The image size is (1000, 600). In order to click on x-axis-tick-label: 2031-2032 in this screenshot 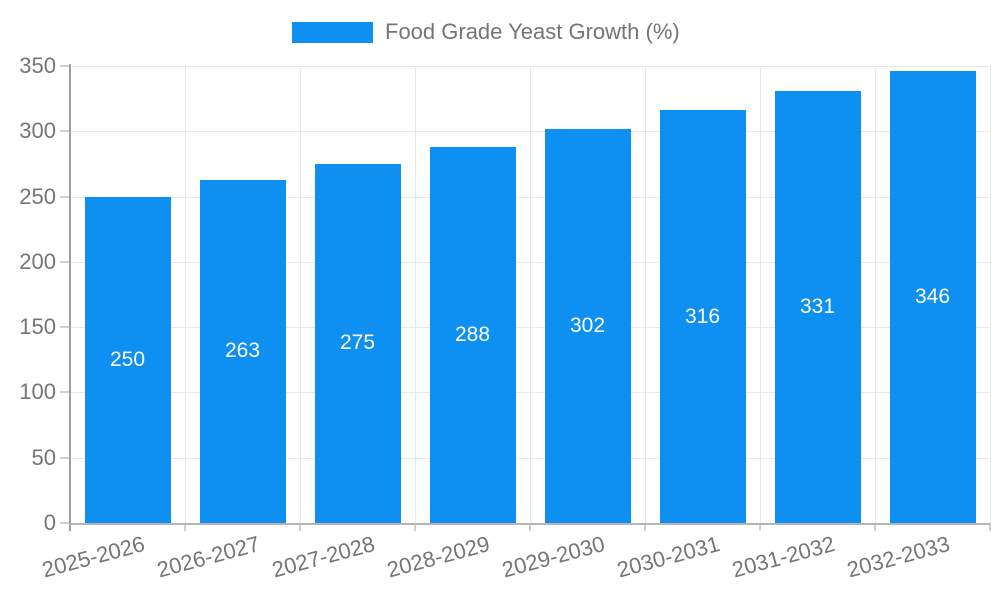, I will do `click(783, 557)`.